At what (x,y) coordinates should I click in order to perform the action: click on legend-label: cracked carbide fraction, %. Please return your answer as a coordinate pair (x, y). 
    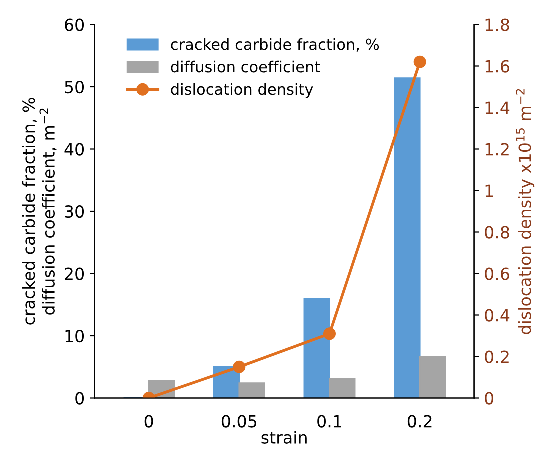
    Looking at the image, I should click on (275, 45).